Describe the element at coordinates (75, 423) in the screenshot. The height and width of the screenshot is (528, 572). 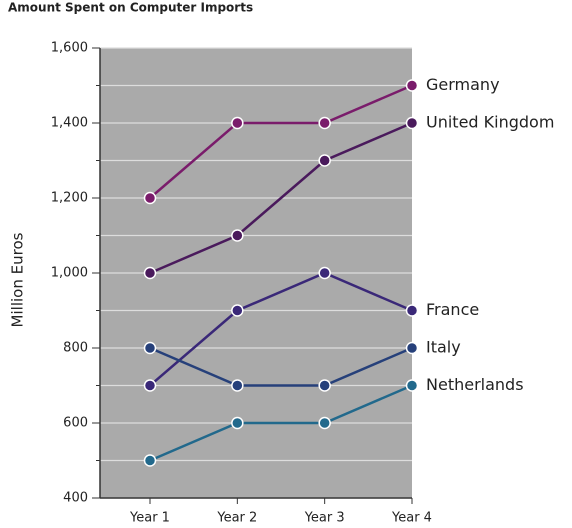
I see `y-tick-label: 600` at that location.